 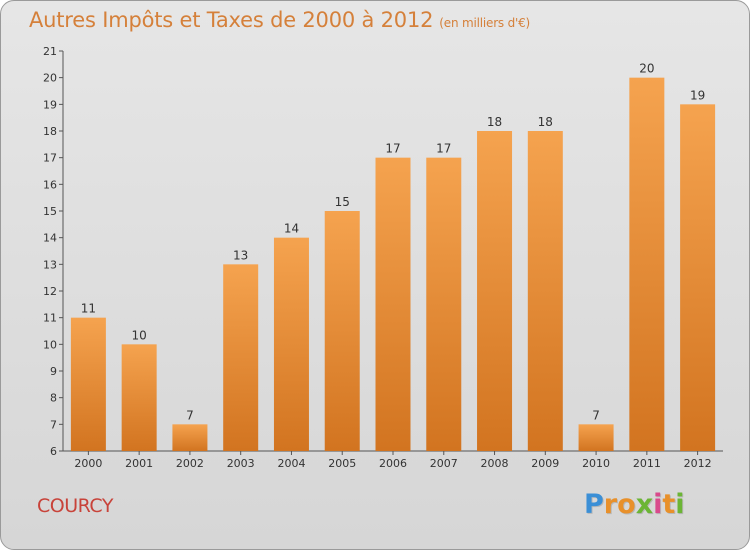 I want to click on y-tick-label: 8, so click(x=53, y=398).